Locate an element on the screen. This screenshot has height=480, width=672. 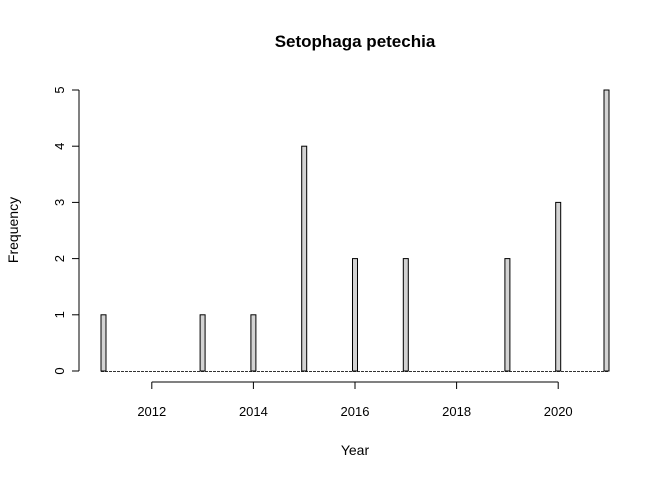
bar-2013 is located at coordinates (202, 343).